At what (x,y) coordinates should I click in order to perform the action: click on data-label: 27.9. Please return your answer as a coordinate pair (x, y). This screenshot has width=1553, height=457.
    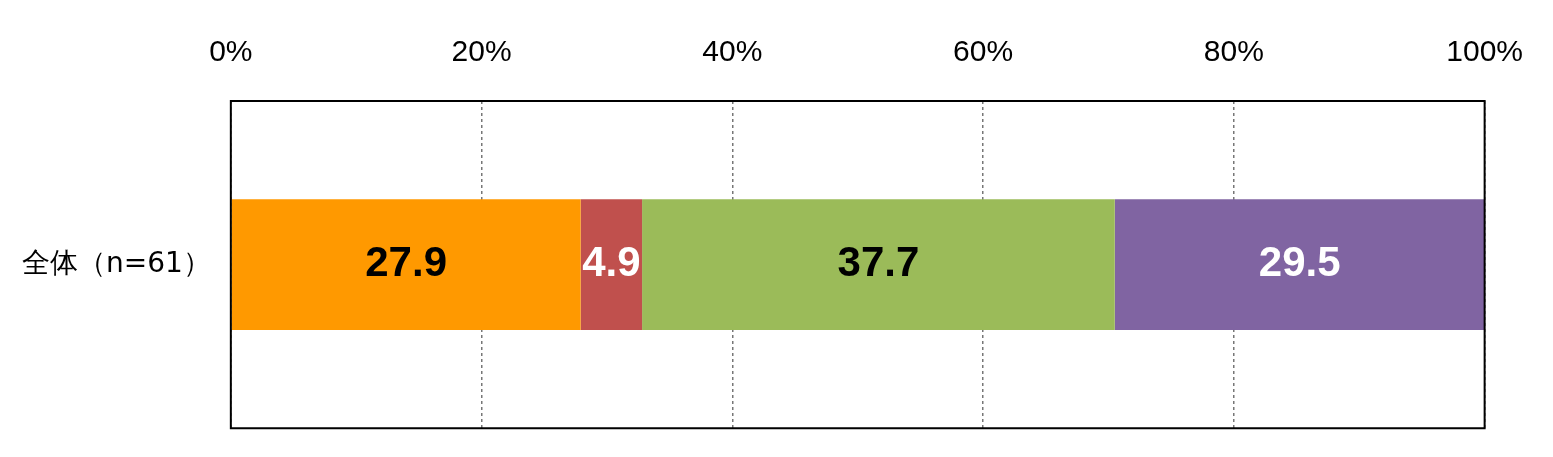
    Looking at the image, I should click on (406, 262).